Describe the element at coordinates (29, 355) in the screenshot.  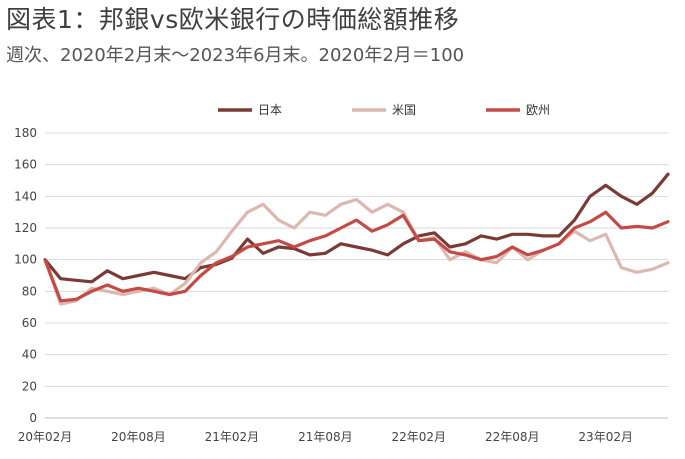
I see `y-tick-label: 40` at that location.